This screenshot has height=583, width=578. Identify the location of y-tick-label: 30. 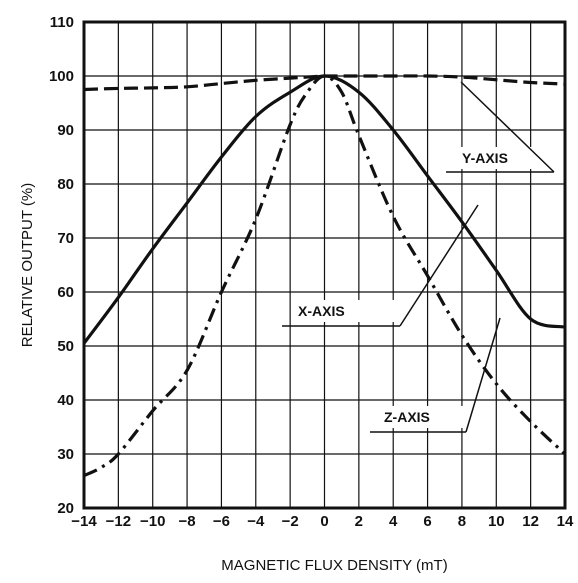
(65, 454).